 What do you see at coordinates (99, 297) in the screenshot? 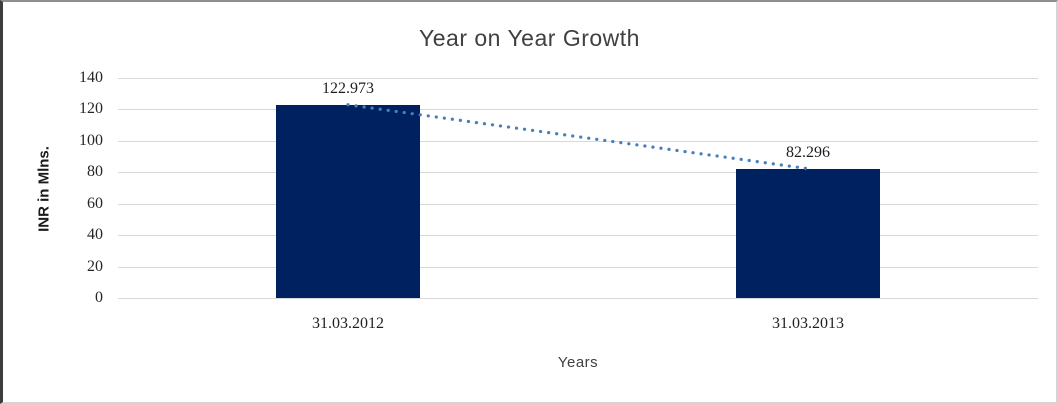
I see `y-tick-label: 0` at bounding box center [99, 297].